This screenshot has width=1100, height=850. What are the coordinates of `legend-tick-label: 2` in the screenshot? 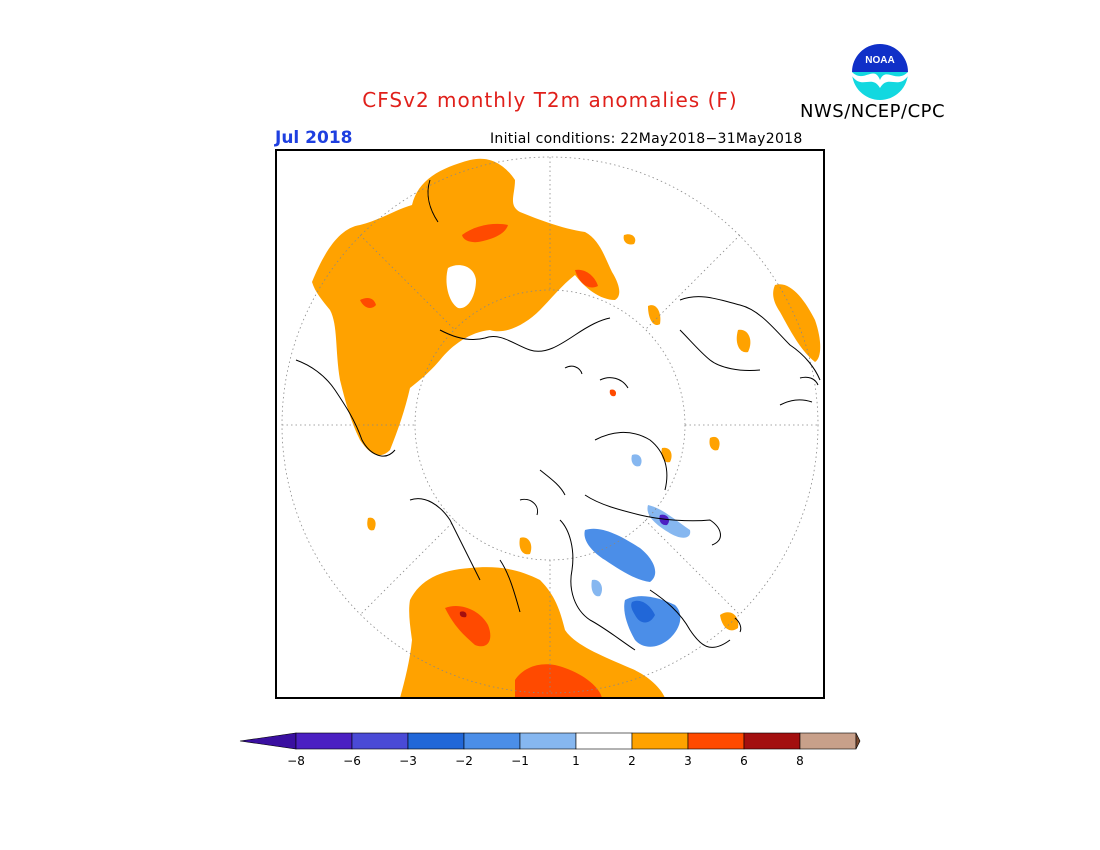 It's located at (632, 761).